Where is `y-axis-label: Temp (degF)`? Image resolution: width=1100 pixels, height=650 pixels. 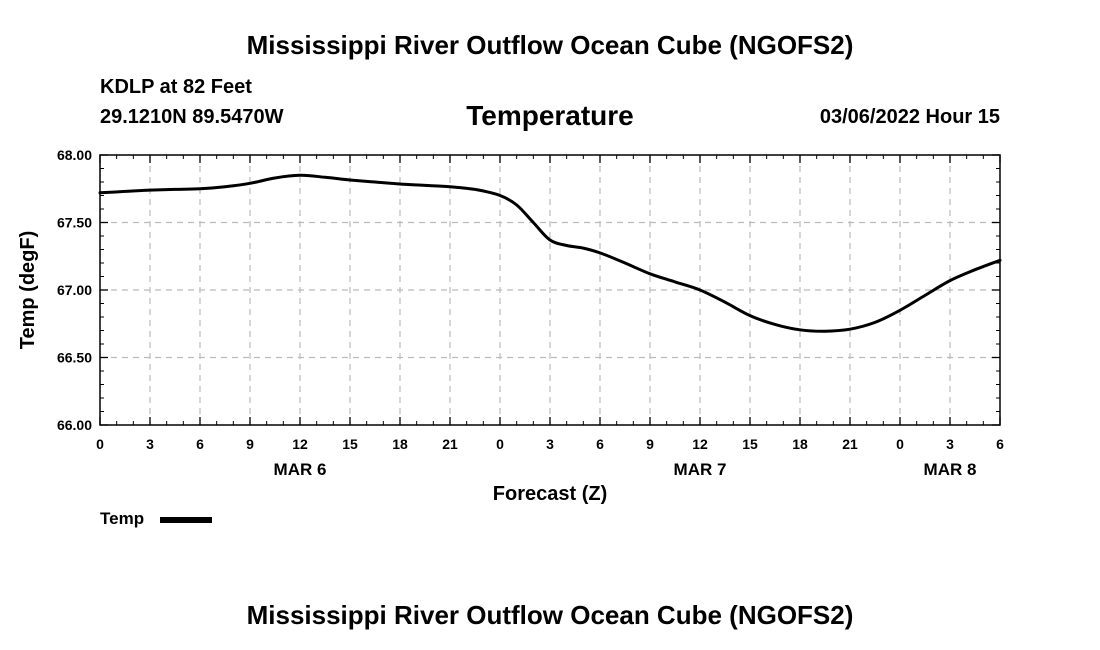
y-axis-label: Temp (degF) is located at coordinates (28, 290).